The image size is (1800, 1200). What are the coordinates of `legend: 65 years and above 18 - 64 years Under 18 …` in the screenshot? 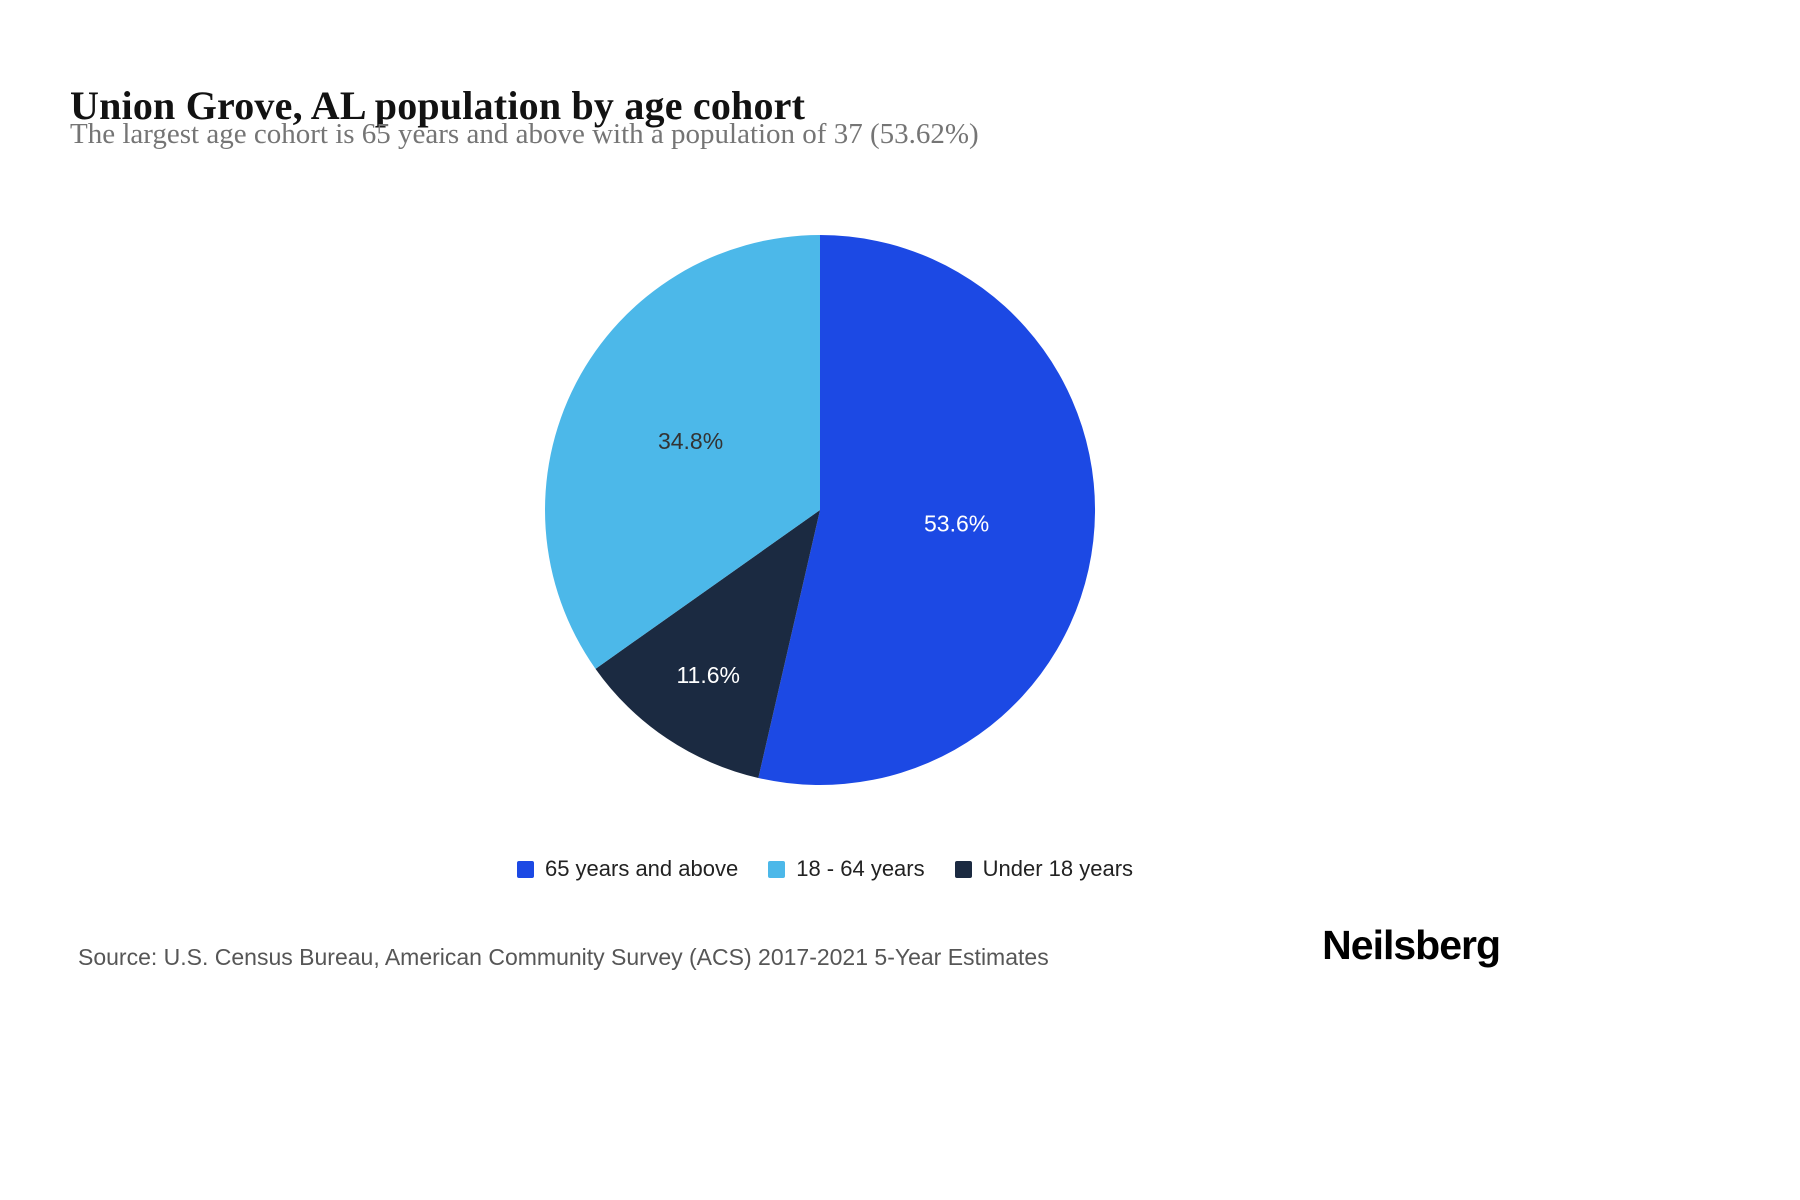 It's located at (825, 869).